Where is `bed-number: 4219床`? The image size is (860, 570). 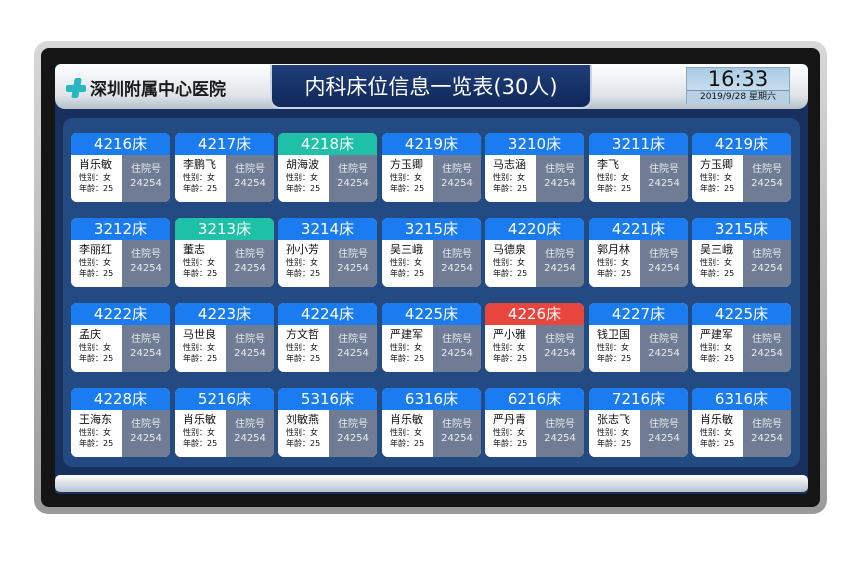
bed-number: 4219床 is located at coordinates (431, 144).